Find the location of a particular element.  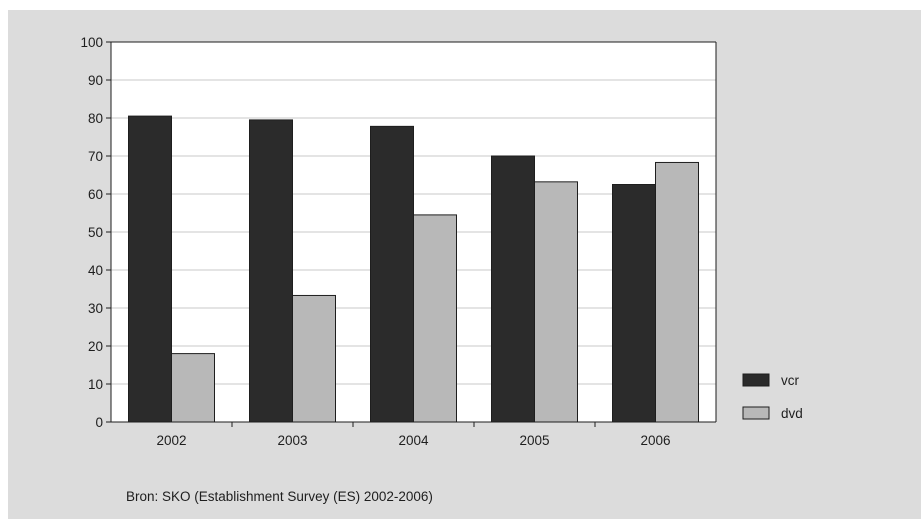

legend-label-dvd: dvd is located at coordinates (792, 413).